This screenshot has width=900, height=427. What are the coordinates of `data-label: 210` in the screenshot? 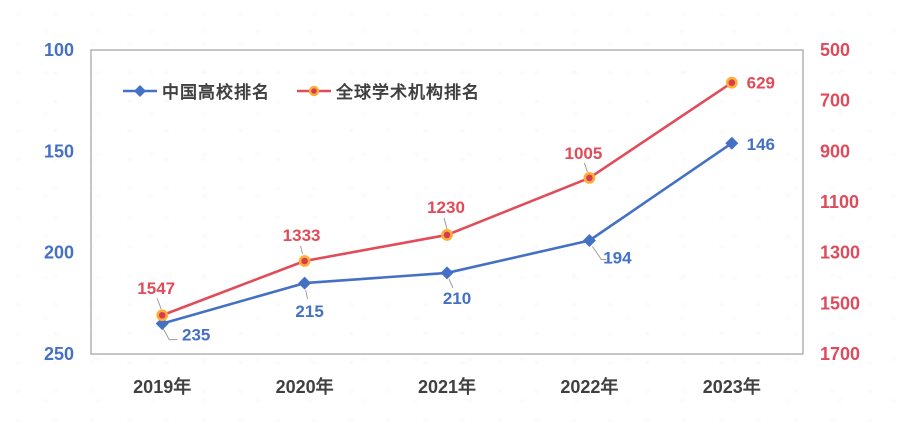 It's located at (457, 298).